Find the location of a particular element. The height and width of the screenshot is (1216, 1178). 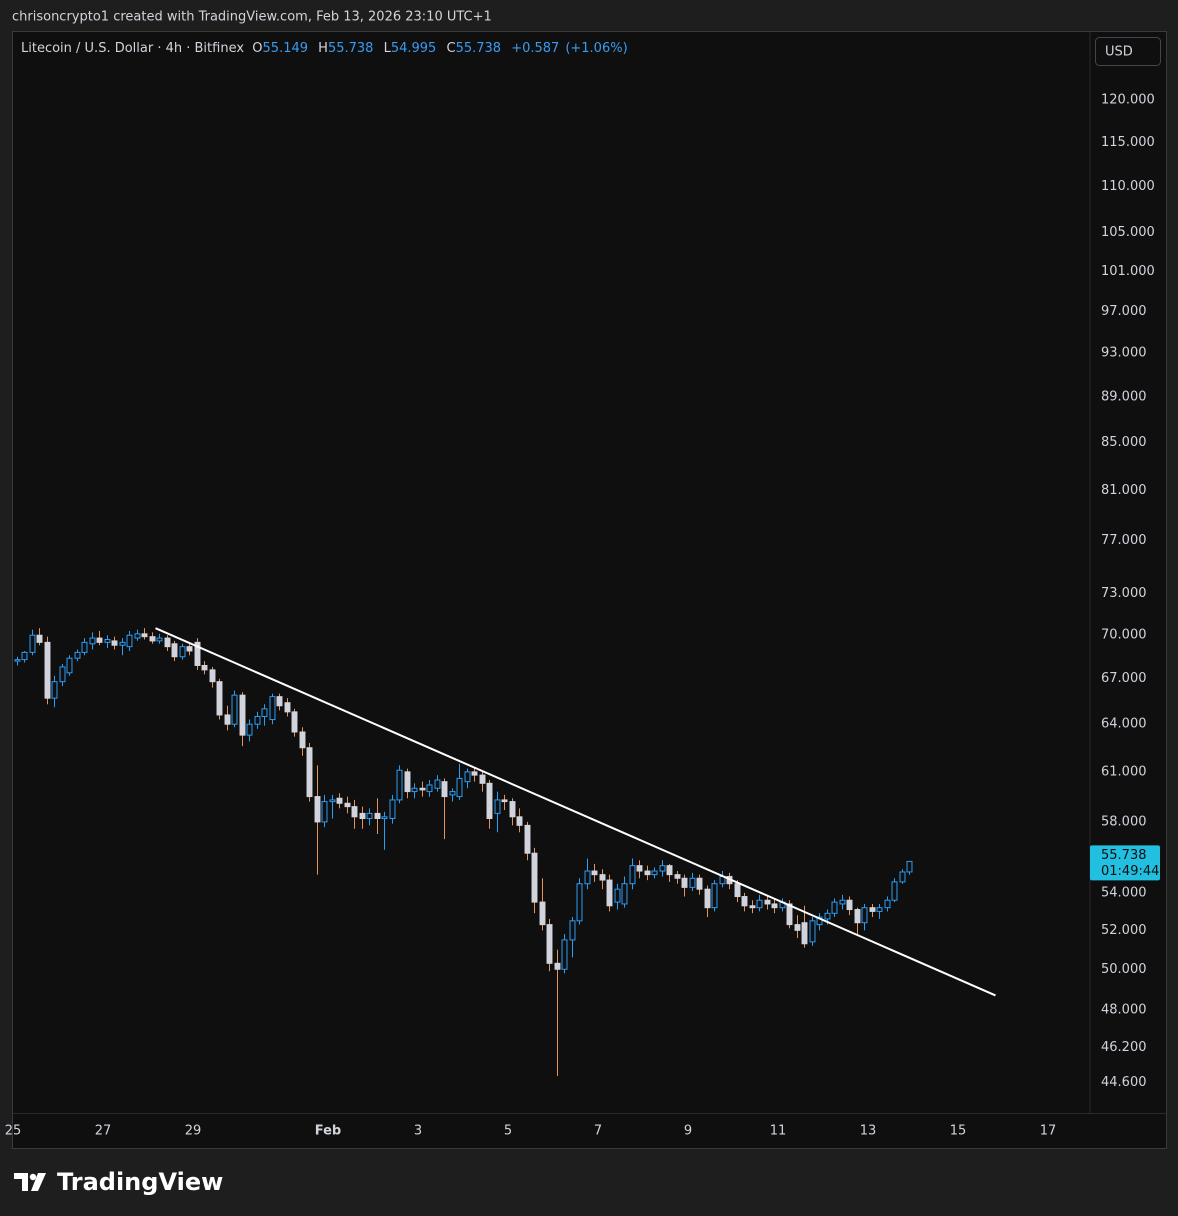

y-tick-label: 85.000 is located at coordinates (1124, 442).